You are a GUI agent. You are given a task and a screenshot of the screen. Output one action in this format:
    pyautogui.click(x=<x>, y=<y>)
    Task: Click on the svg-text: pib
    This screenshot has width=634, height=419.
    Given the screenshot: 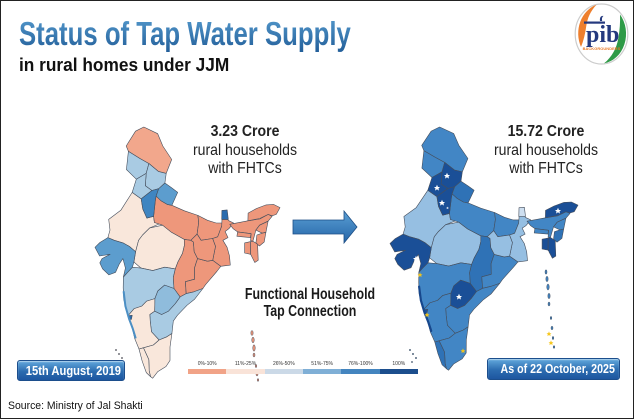 What is the action you would take?
    pyautogui.click(x=602, y=35)
    